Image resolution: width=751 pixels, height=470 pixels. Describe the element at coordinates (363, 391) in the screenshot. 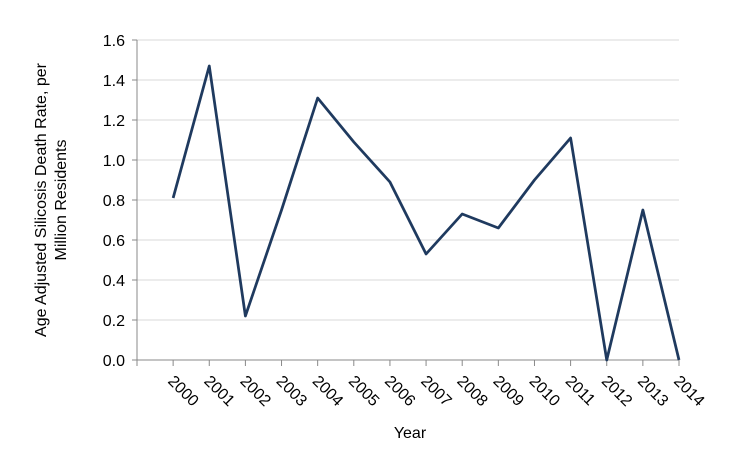

I see `x-tick-label: 2005` at that location.